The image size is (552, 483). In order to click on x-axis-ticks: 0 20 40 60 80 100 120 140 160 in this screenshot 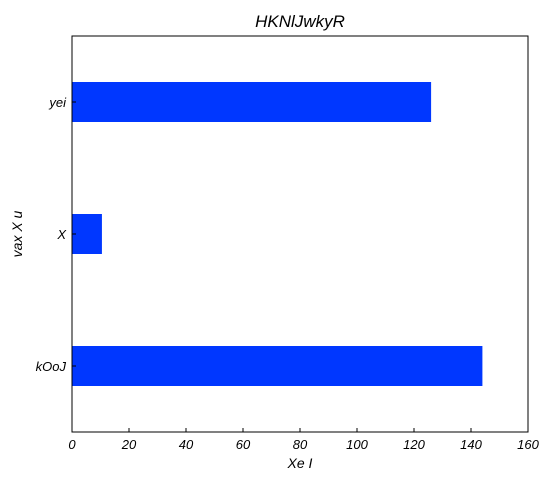, I will do `click(304, 440)`.